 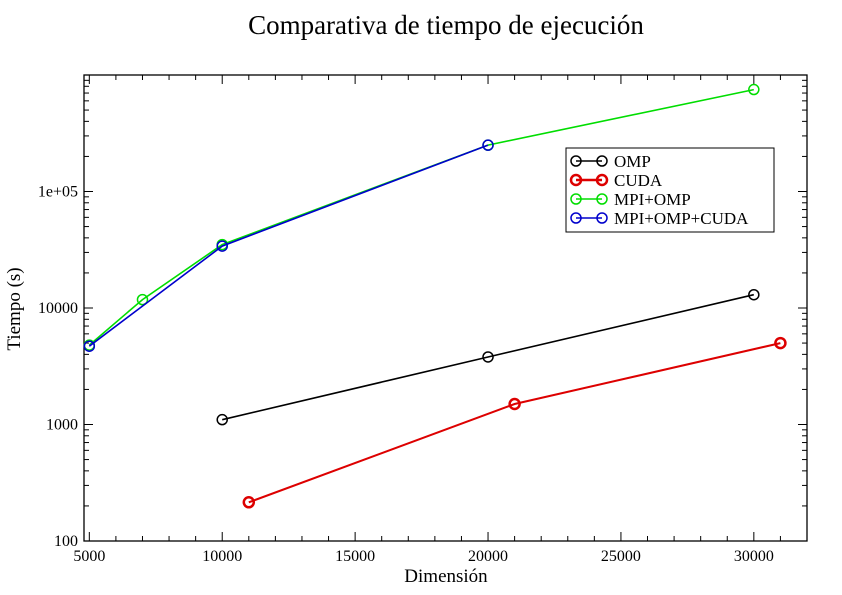 I want to click on x-tick-label: 20000, so click(x=488, y=556).